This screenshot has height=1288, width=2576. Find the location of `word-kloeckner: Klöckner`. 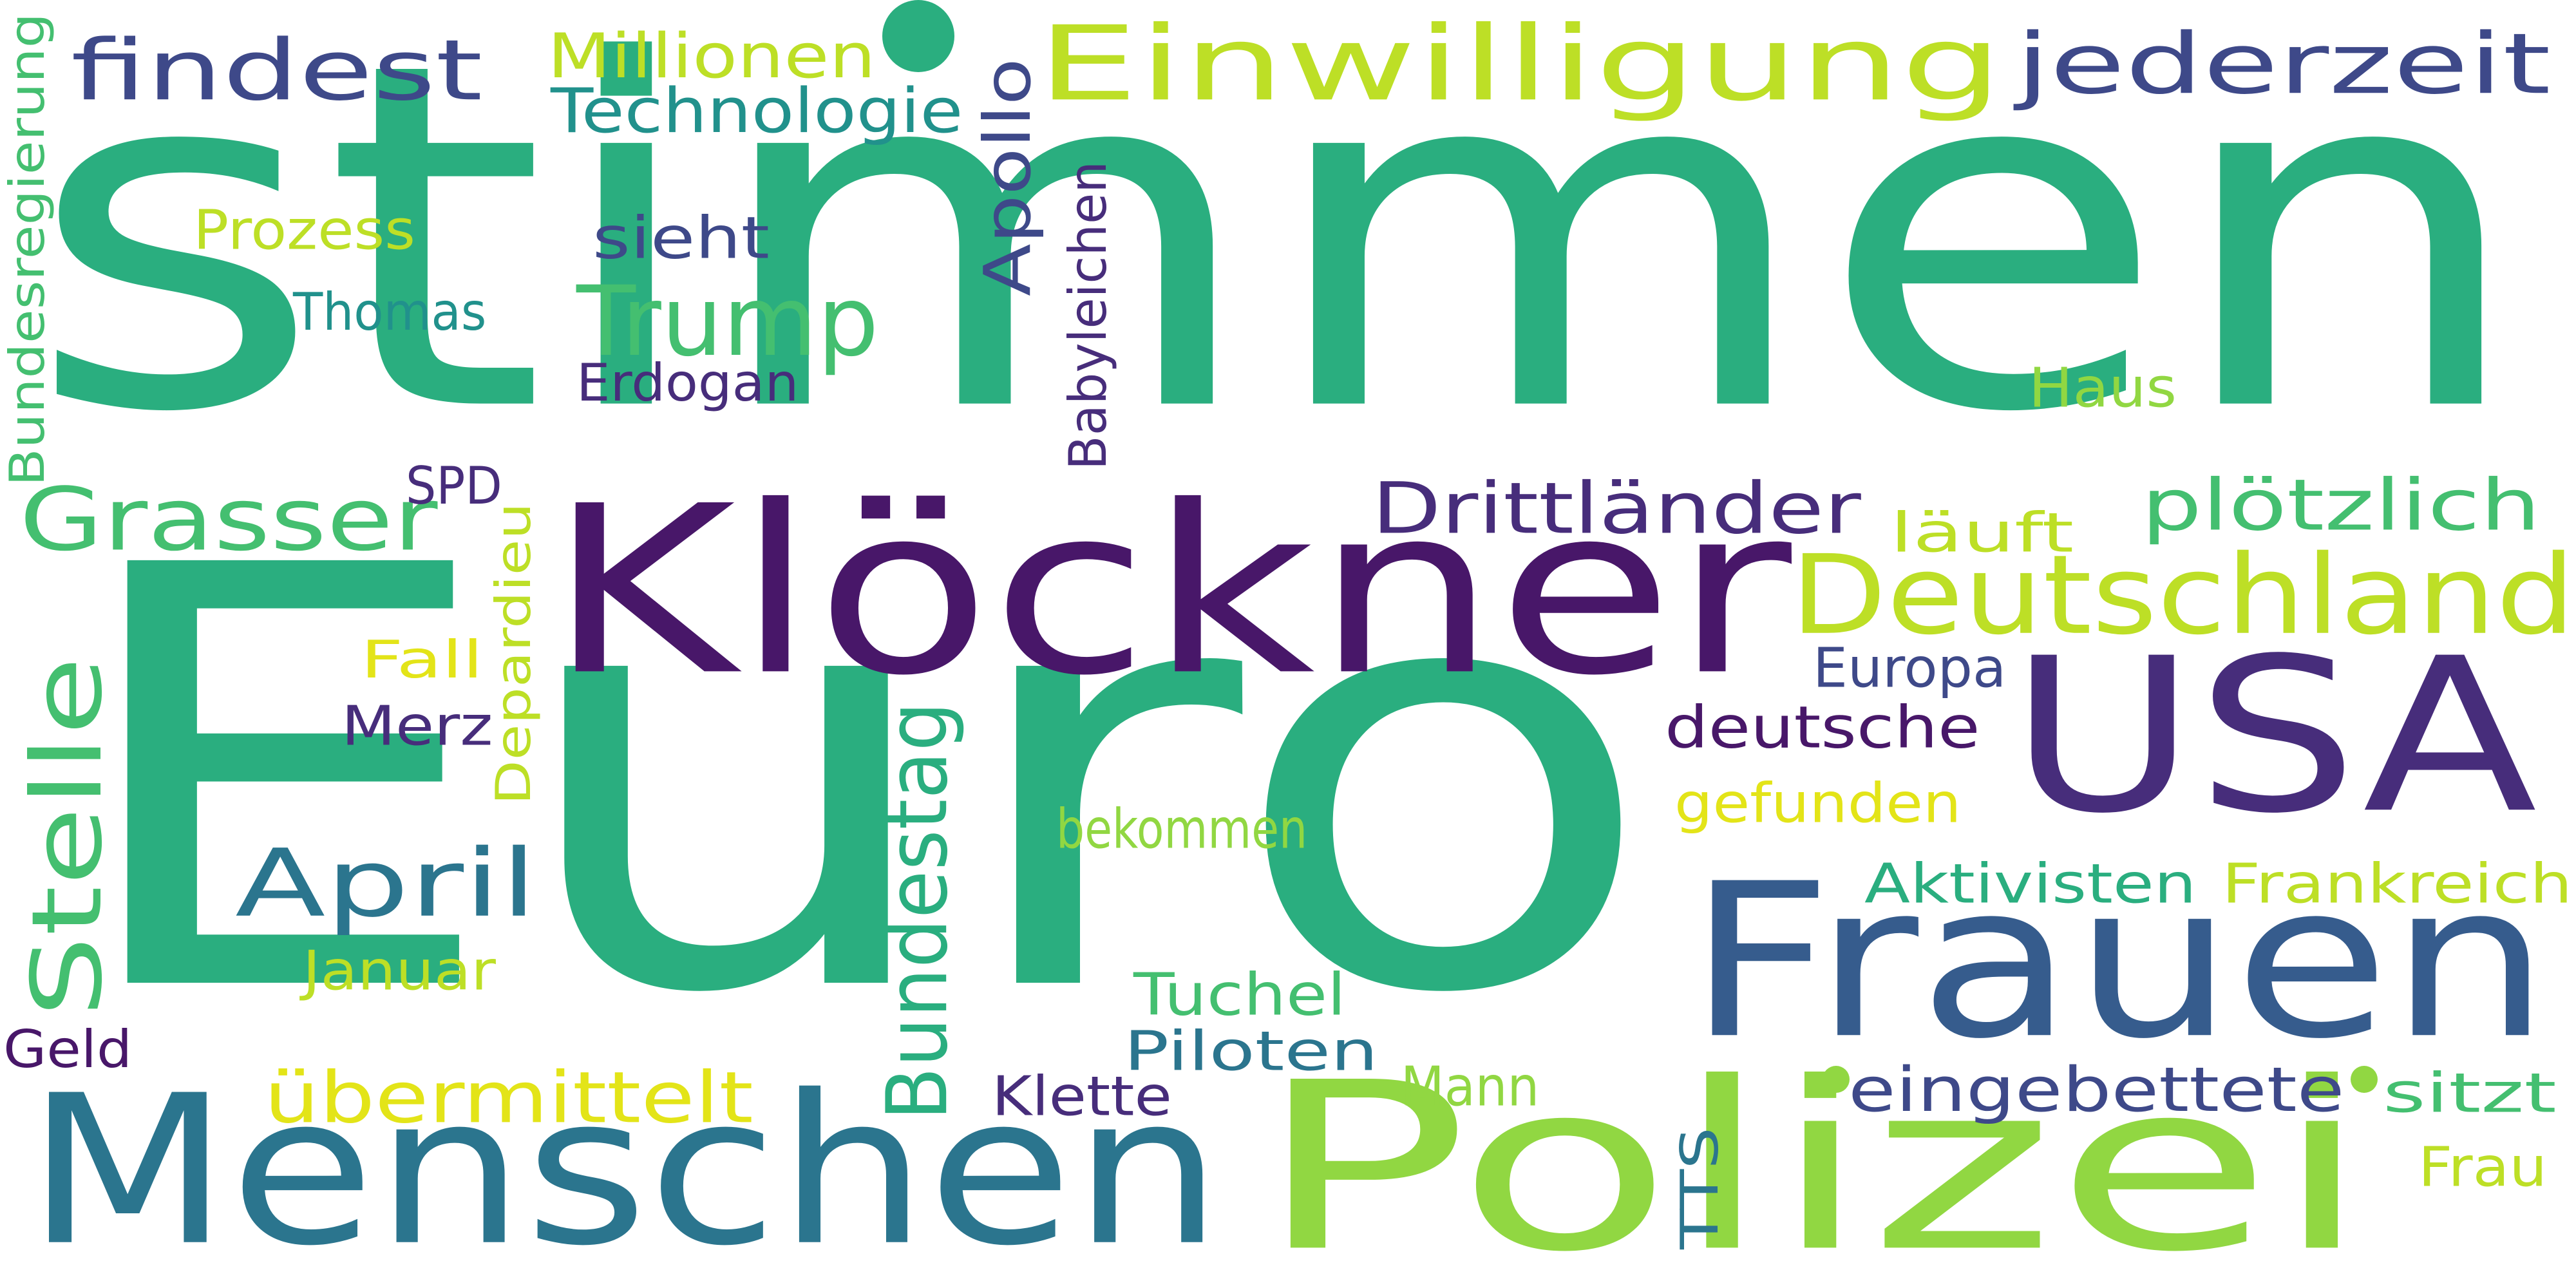

word-kloeckner: Klöckner is located at coordinates (1169, 591).